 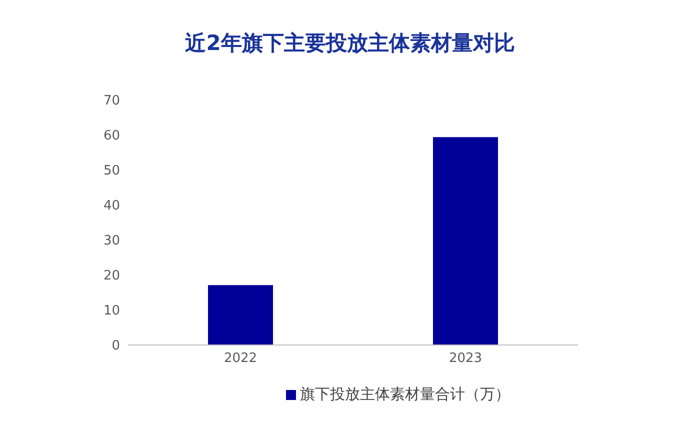 I want to click on chart-title: 近2年旗下主要投放主体素材量对比, so click(x=350, y=43).